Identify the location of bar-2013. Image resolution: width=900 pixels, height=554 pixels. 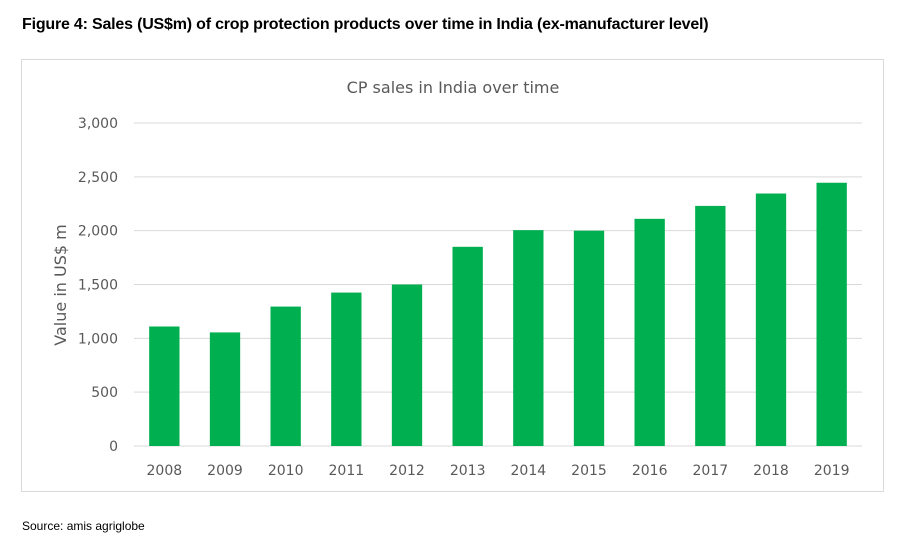
(467, 346).